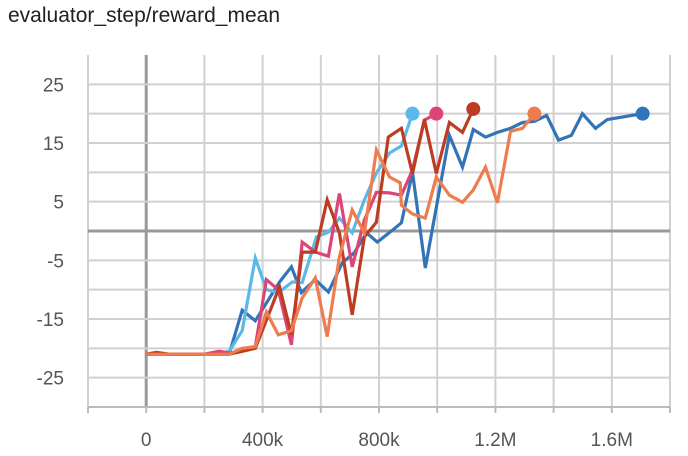  What do you see at coordinates (55, 261) in the screenshot?
I see `y-tick-label: -5` at bounding box center [55, 261].